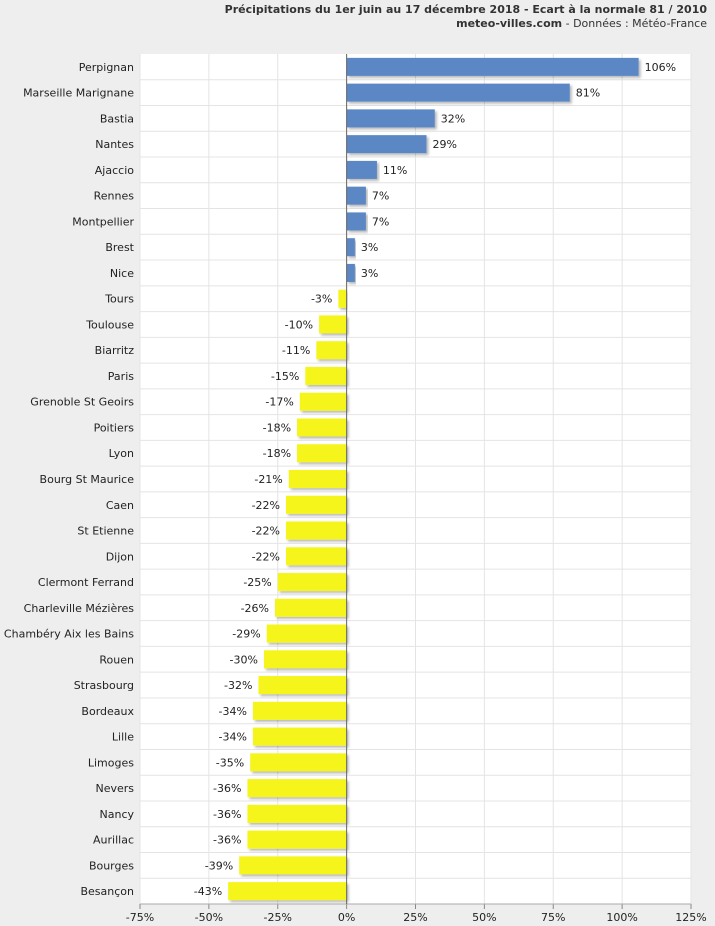 This screenshot has width=715, height=926. I want to click on value-label: 7%, so click(380, 196).